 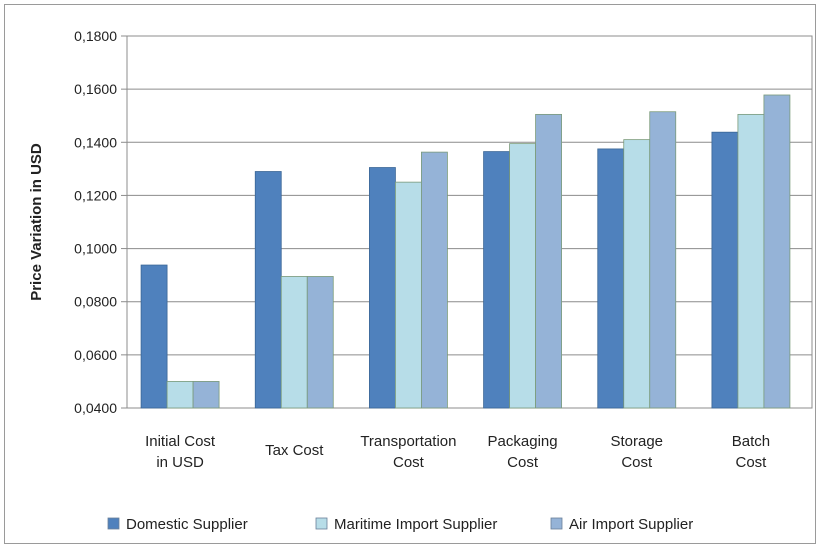 What do you see at coordinates (415, 524) in the screenshot?
I see `legend-label: Maritime Import Supplier` at bounding box center [415, 524].